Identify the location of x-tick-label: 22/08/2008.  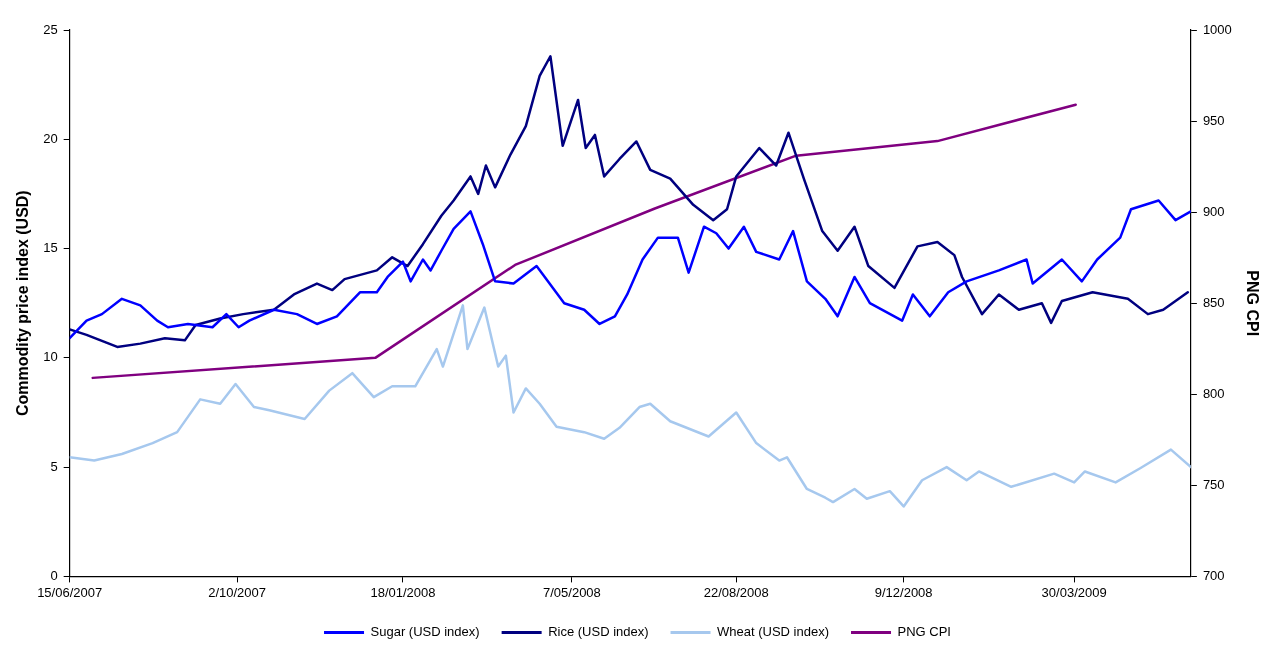
(736, 592).